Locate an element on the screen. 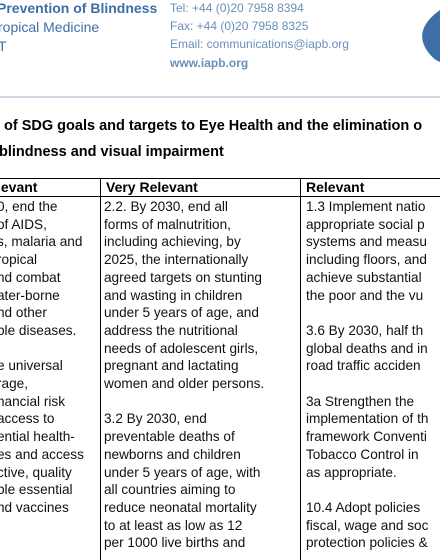  cell-line: nd combat is located at coordinates (30, 277).